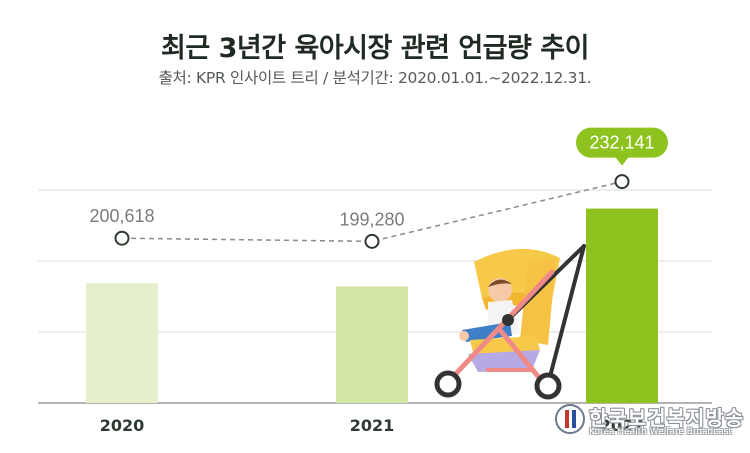 The height and width of the screenshot is (453, 750). What do you see at coordinates (121, 216) in the screenshot?
I see `value-label-2020: 200,618` at bounding box center [121, 216].